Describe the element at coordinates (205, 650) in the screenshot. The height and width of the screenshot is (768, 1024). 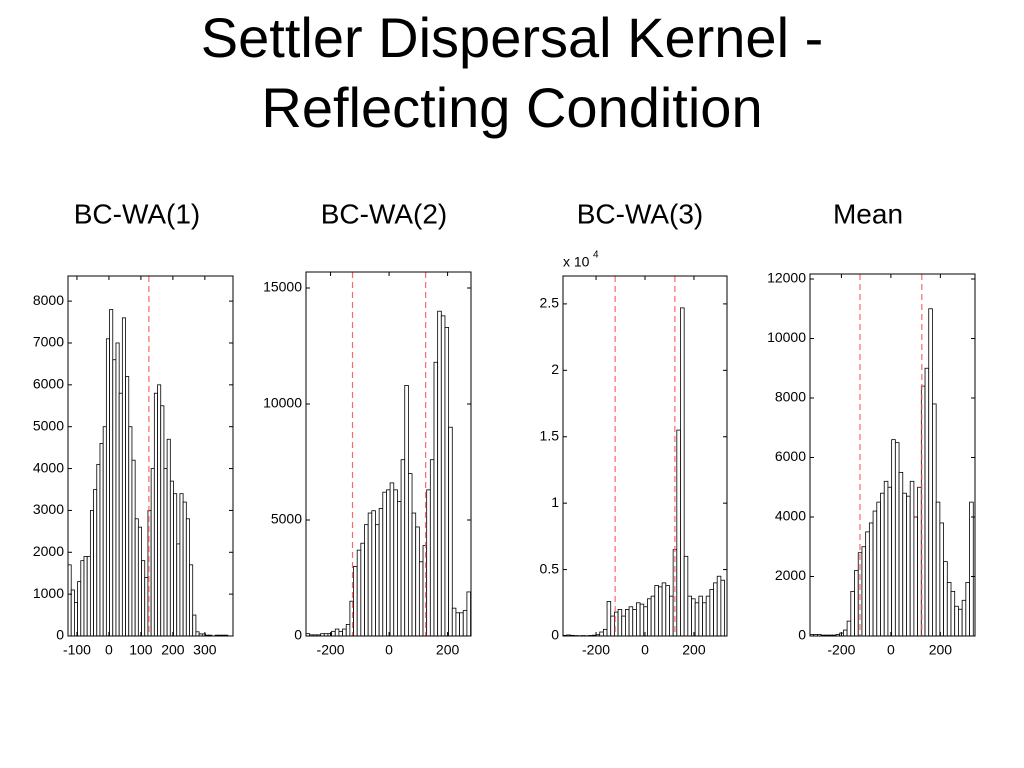
I see `x-tick-label: 300` at that location.